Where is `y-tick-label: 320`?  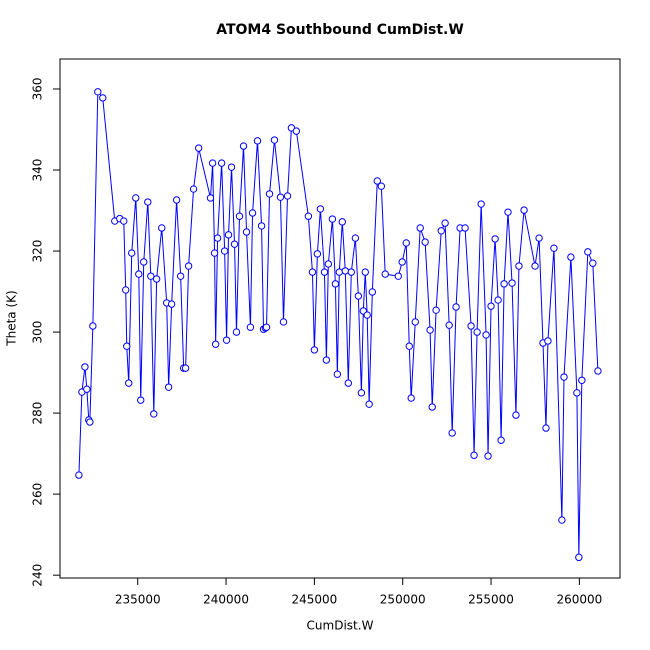 y-tick-label: 320 is located at coordinates (38, 251).